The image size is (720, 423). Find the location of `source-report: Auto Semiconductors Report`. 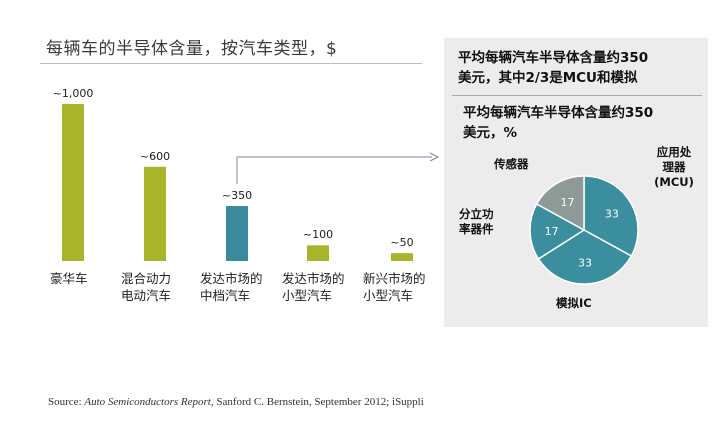

source-report: Auto Semiconductors Report is located at coordinates (147, 402).